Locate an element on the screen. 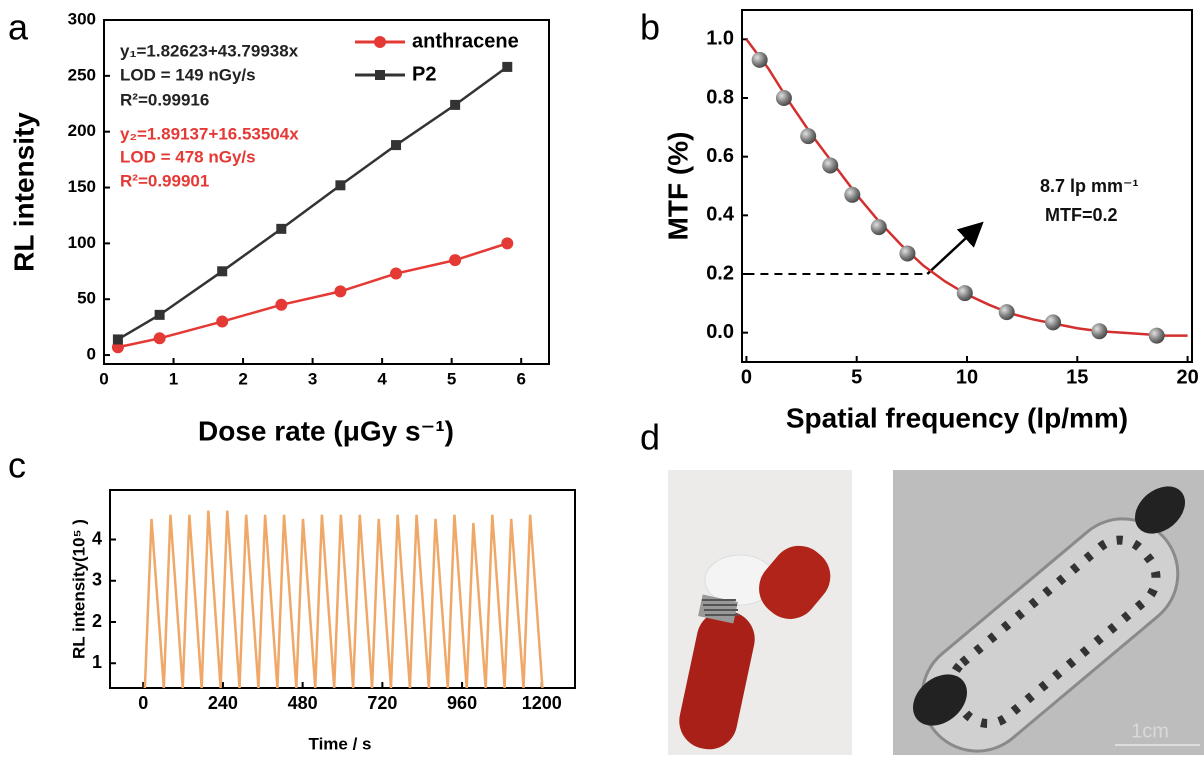  x-tick-label: 2 is located at coordinates (242, 378).